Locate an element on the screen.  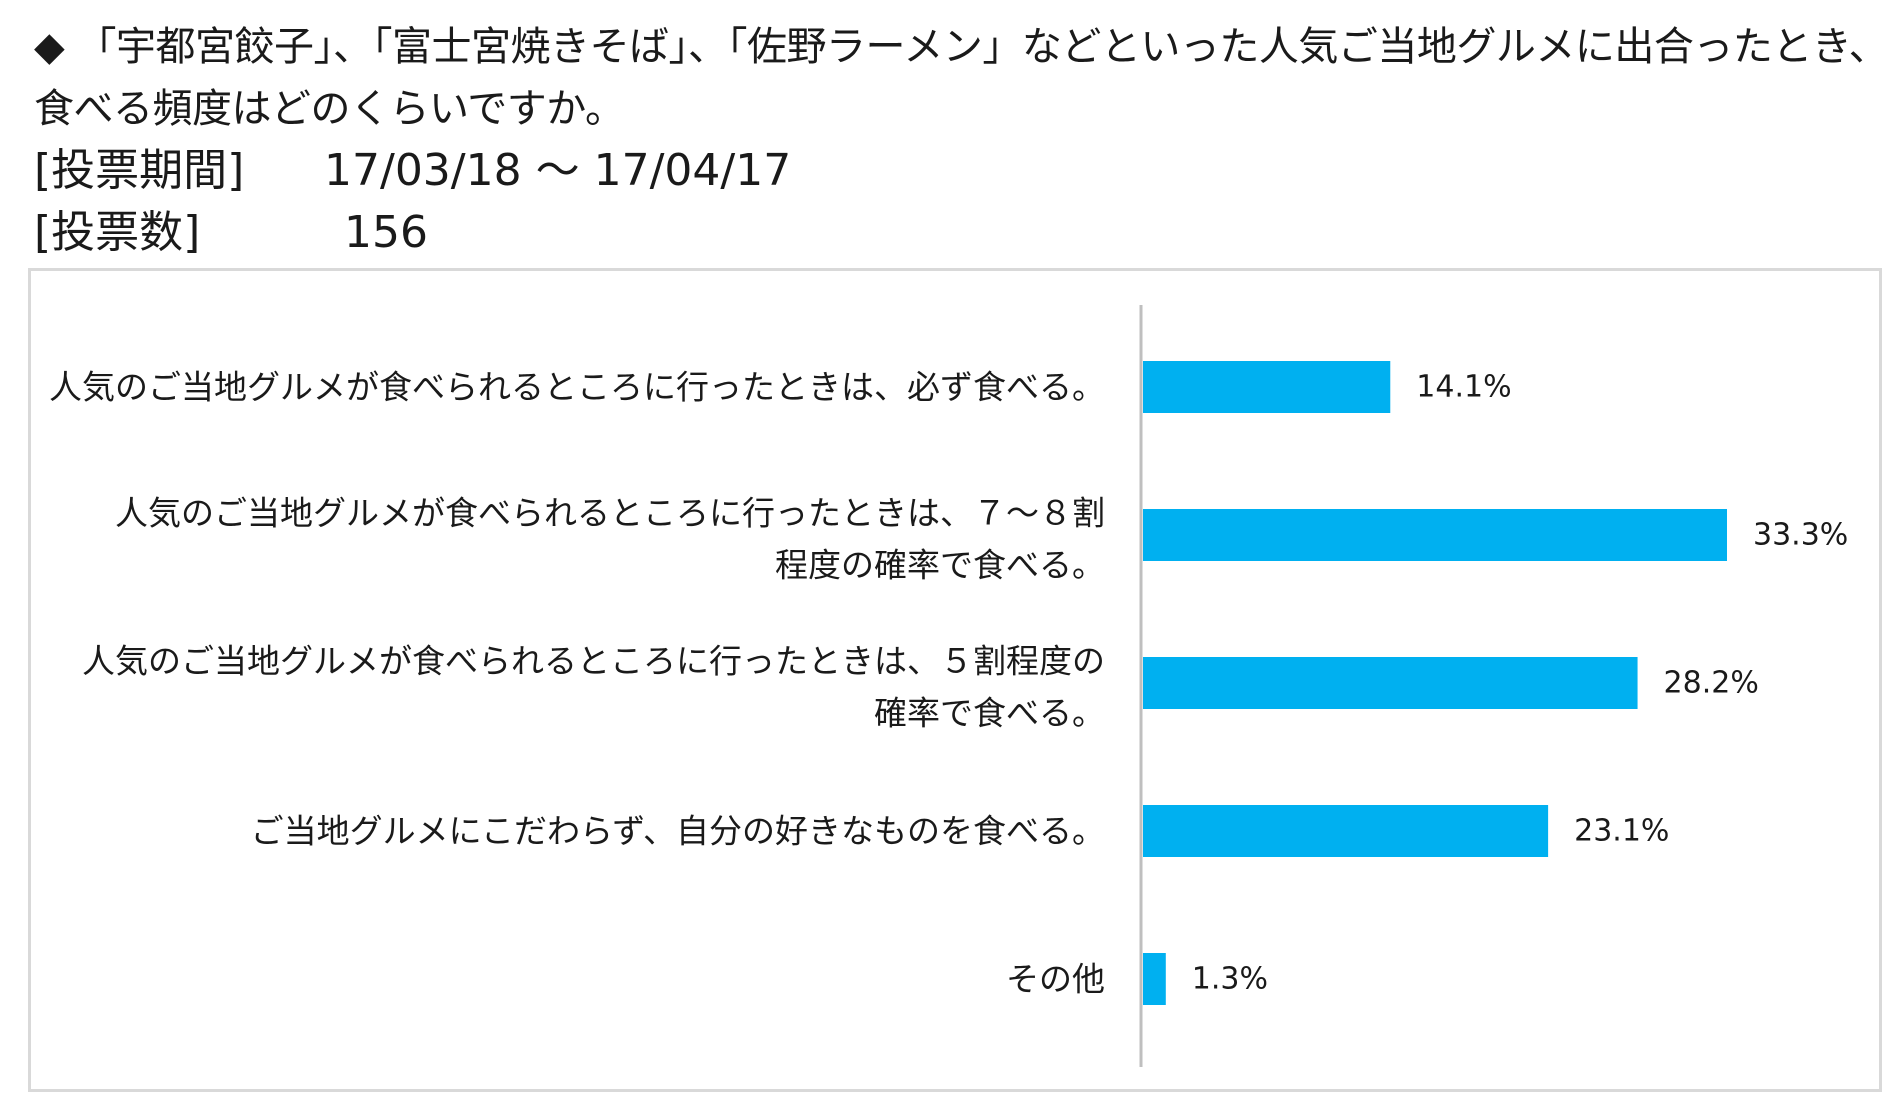
voting-period: [投票期間] 17/03/18 ～ 17/04/17 is located at coordinates (959, 171).